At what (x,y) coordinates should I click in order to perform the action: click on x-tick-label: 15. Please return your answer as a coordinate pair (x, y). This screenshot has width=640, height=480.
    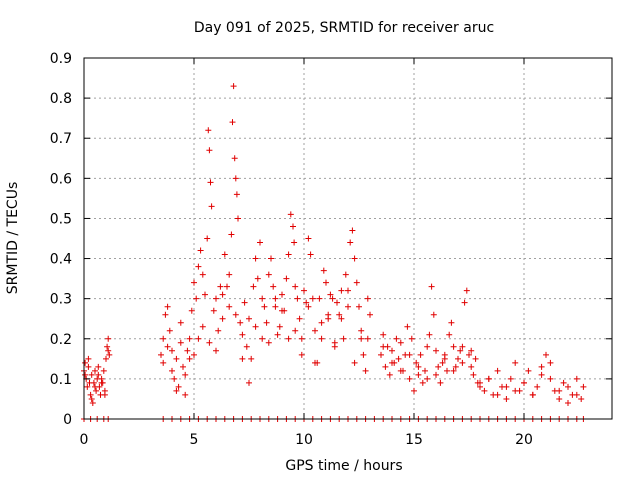
    Looking at the image, I should click on (414, 440).